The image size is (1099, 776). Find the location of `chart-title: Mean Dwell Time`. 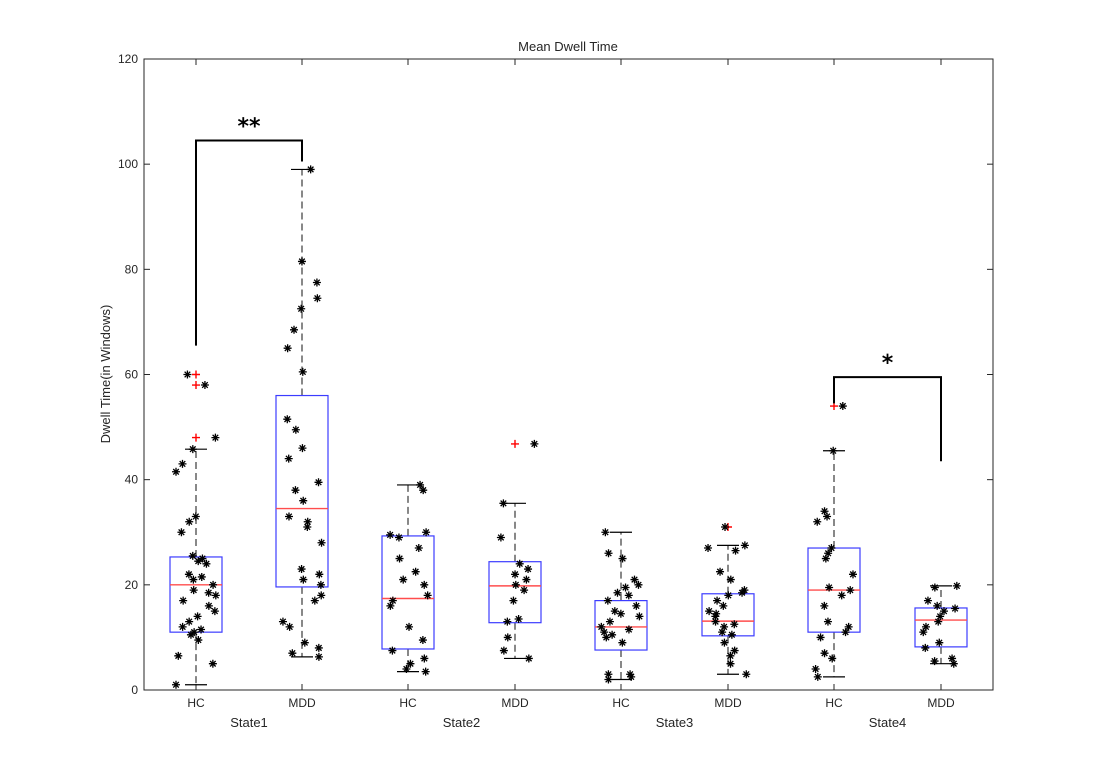

chart-title: Mean Dwell Time is located at coordinates (568, 46).